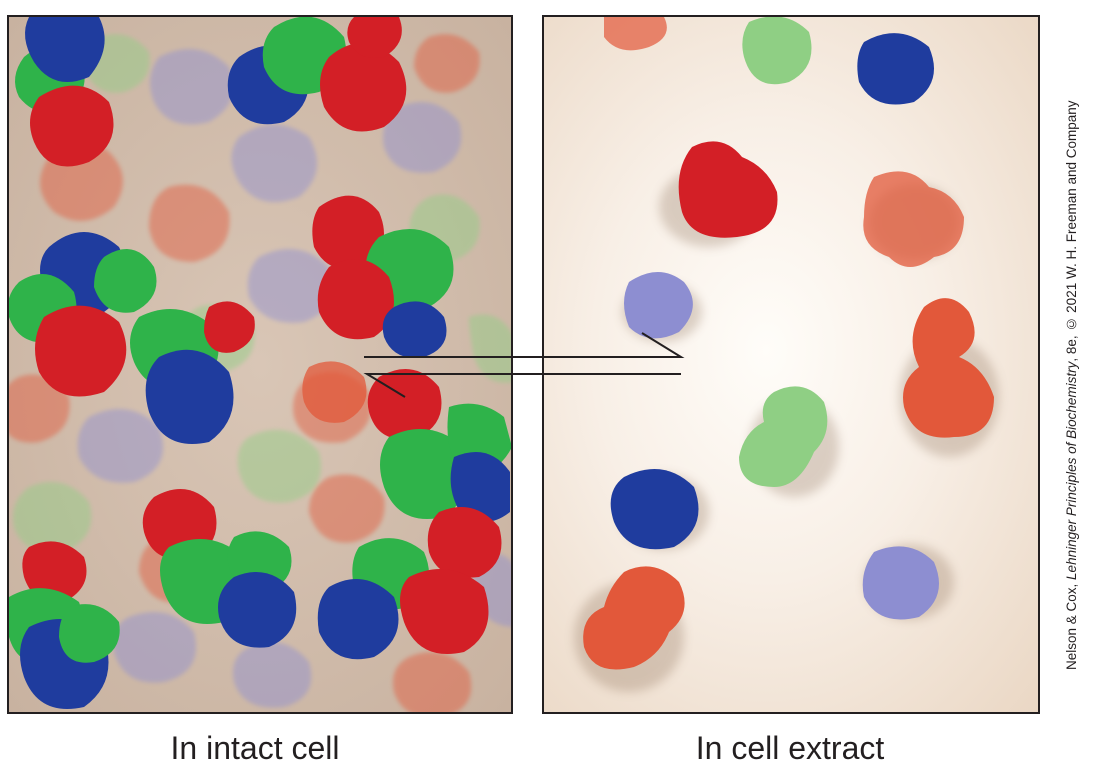  I want to click on protein-blue-lower, so click(654, 509).